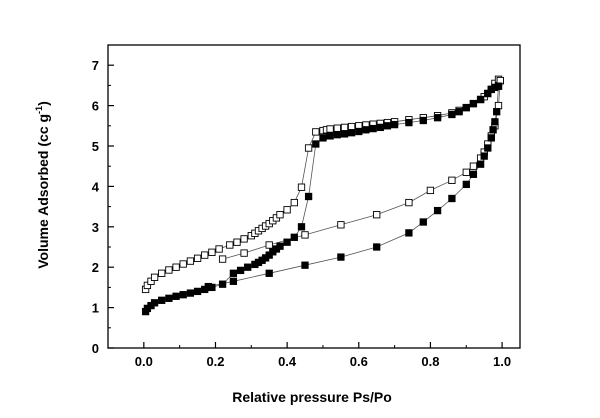 Image resolution: width=600 pixels, height=418 pixels. I want to click on y-tick-label: 7, so click(95, 65).